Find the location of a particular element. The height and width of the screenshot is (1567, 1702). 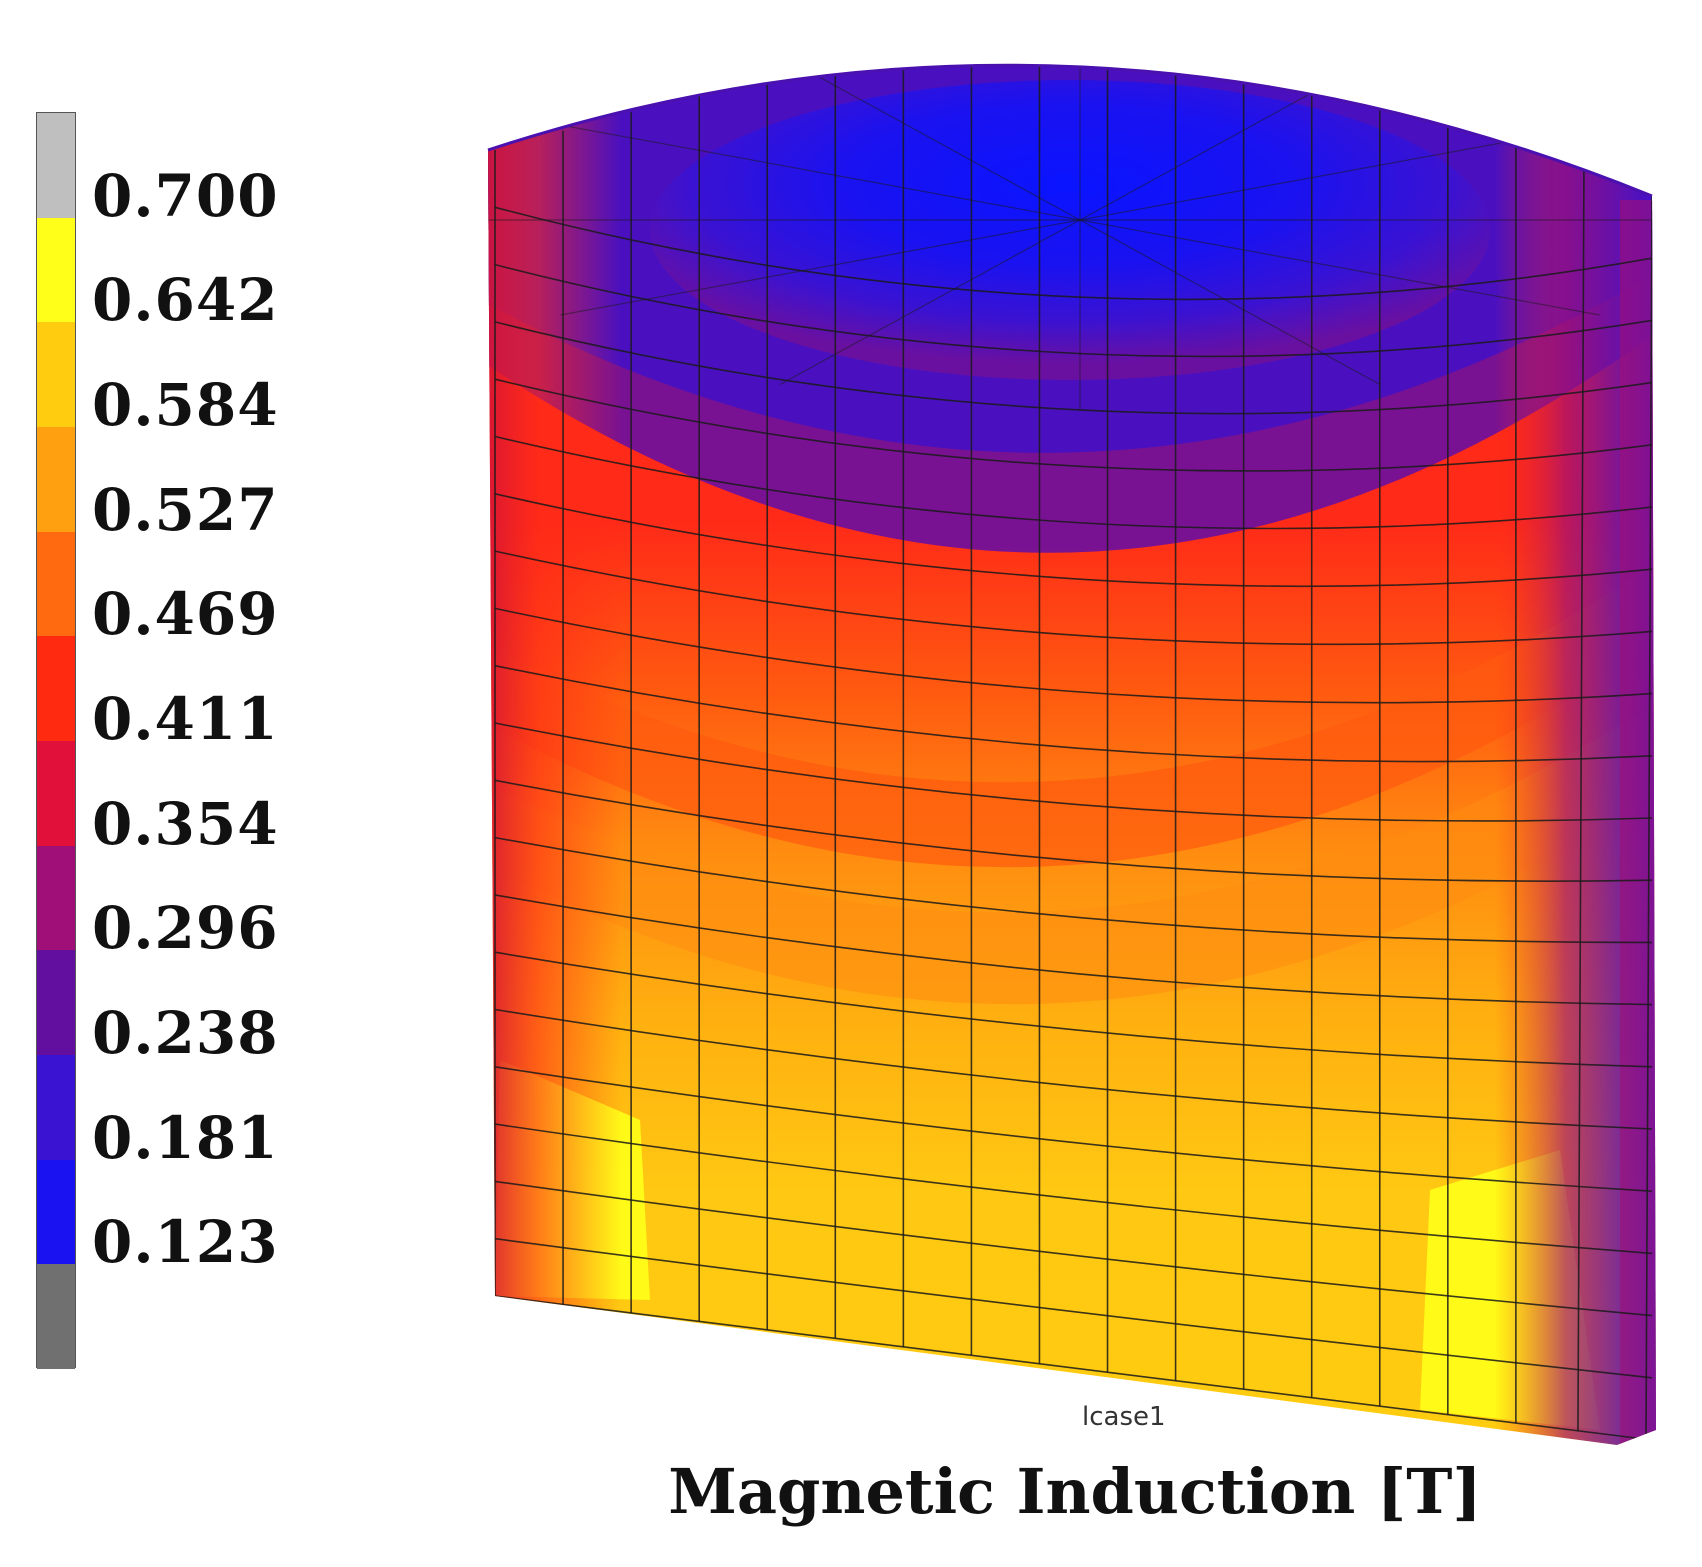

legend-label: 0.469 is located at coordinates (185, 614).